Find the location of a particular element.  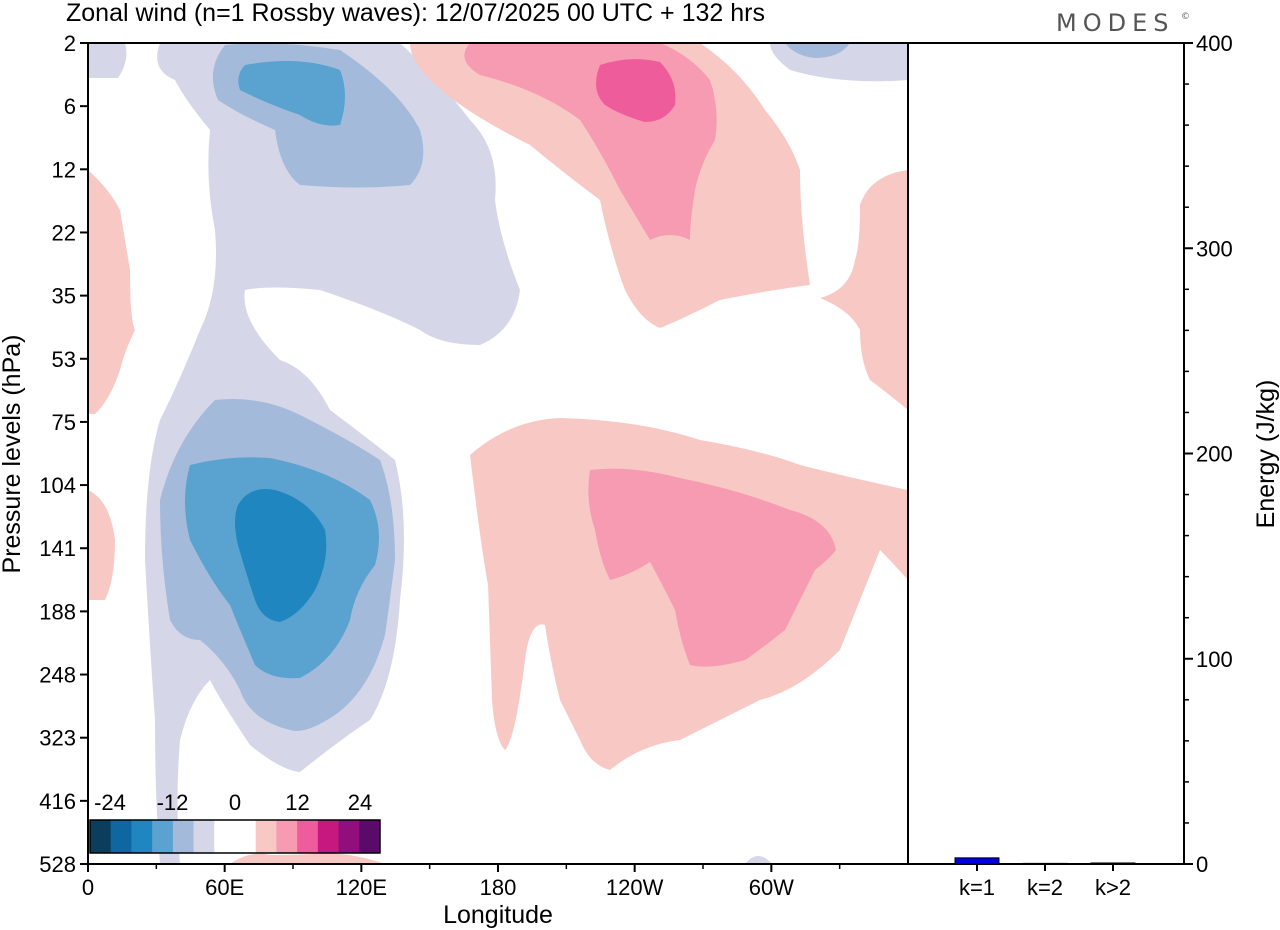

energy-category-label: k=1 is located at coordinates (977, 887).